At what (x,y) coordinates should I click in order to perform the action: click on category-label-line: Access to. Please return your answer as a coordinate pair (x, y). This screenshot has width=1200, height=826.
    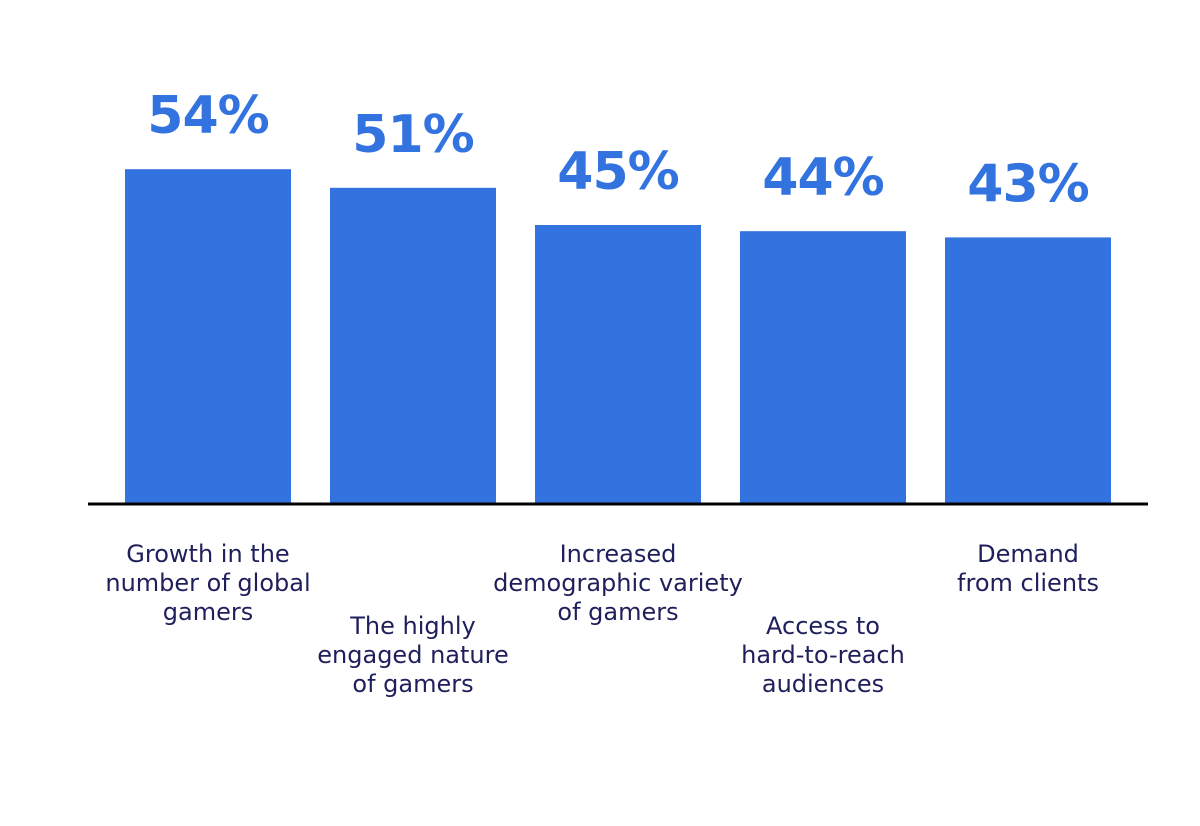
    Looking at the image, I should click on (823, 626).